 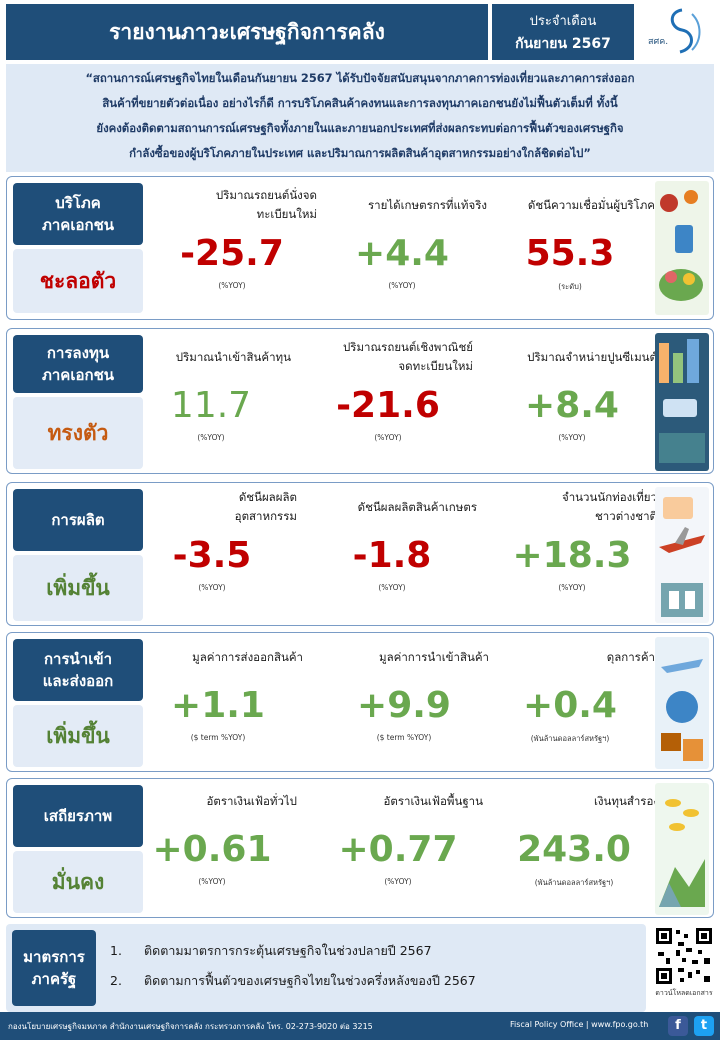 I want to click on report-title: รายงานภาวะเศรษฐกิจการคลัง, so click(x=247, y=32).